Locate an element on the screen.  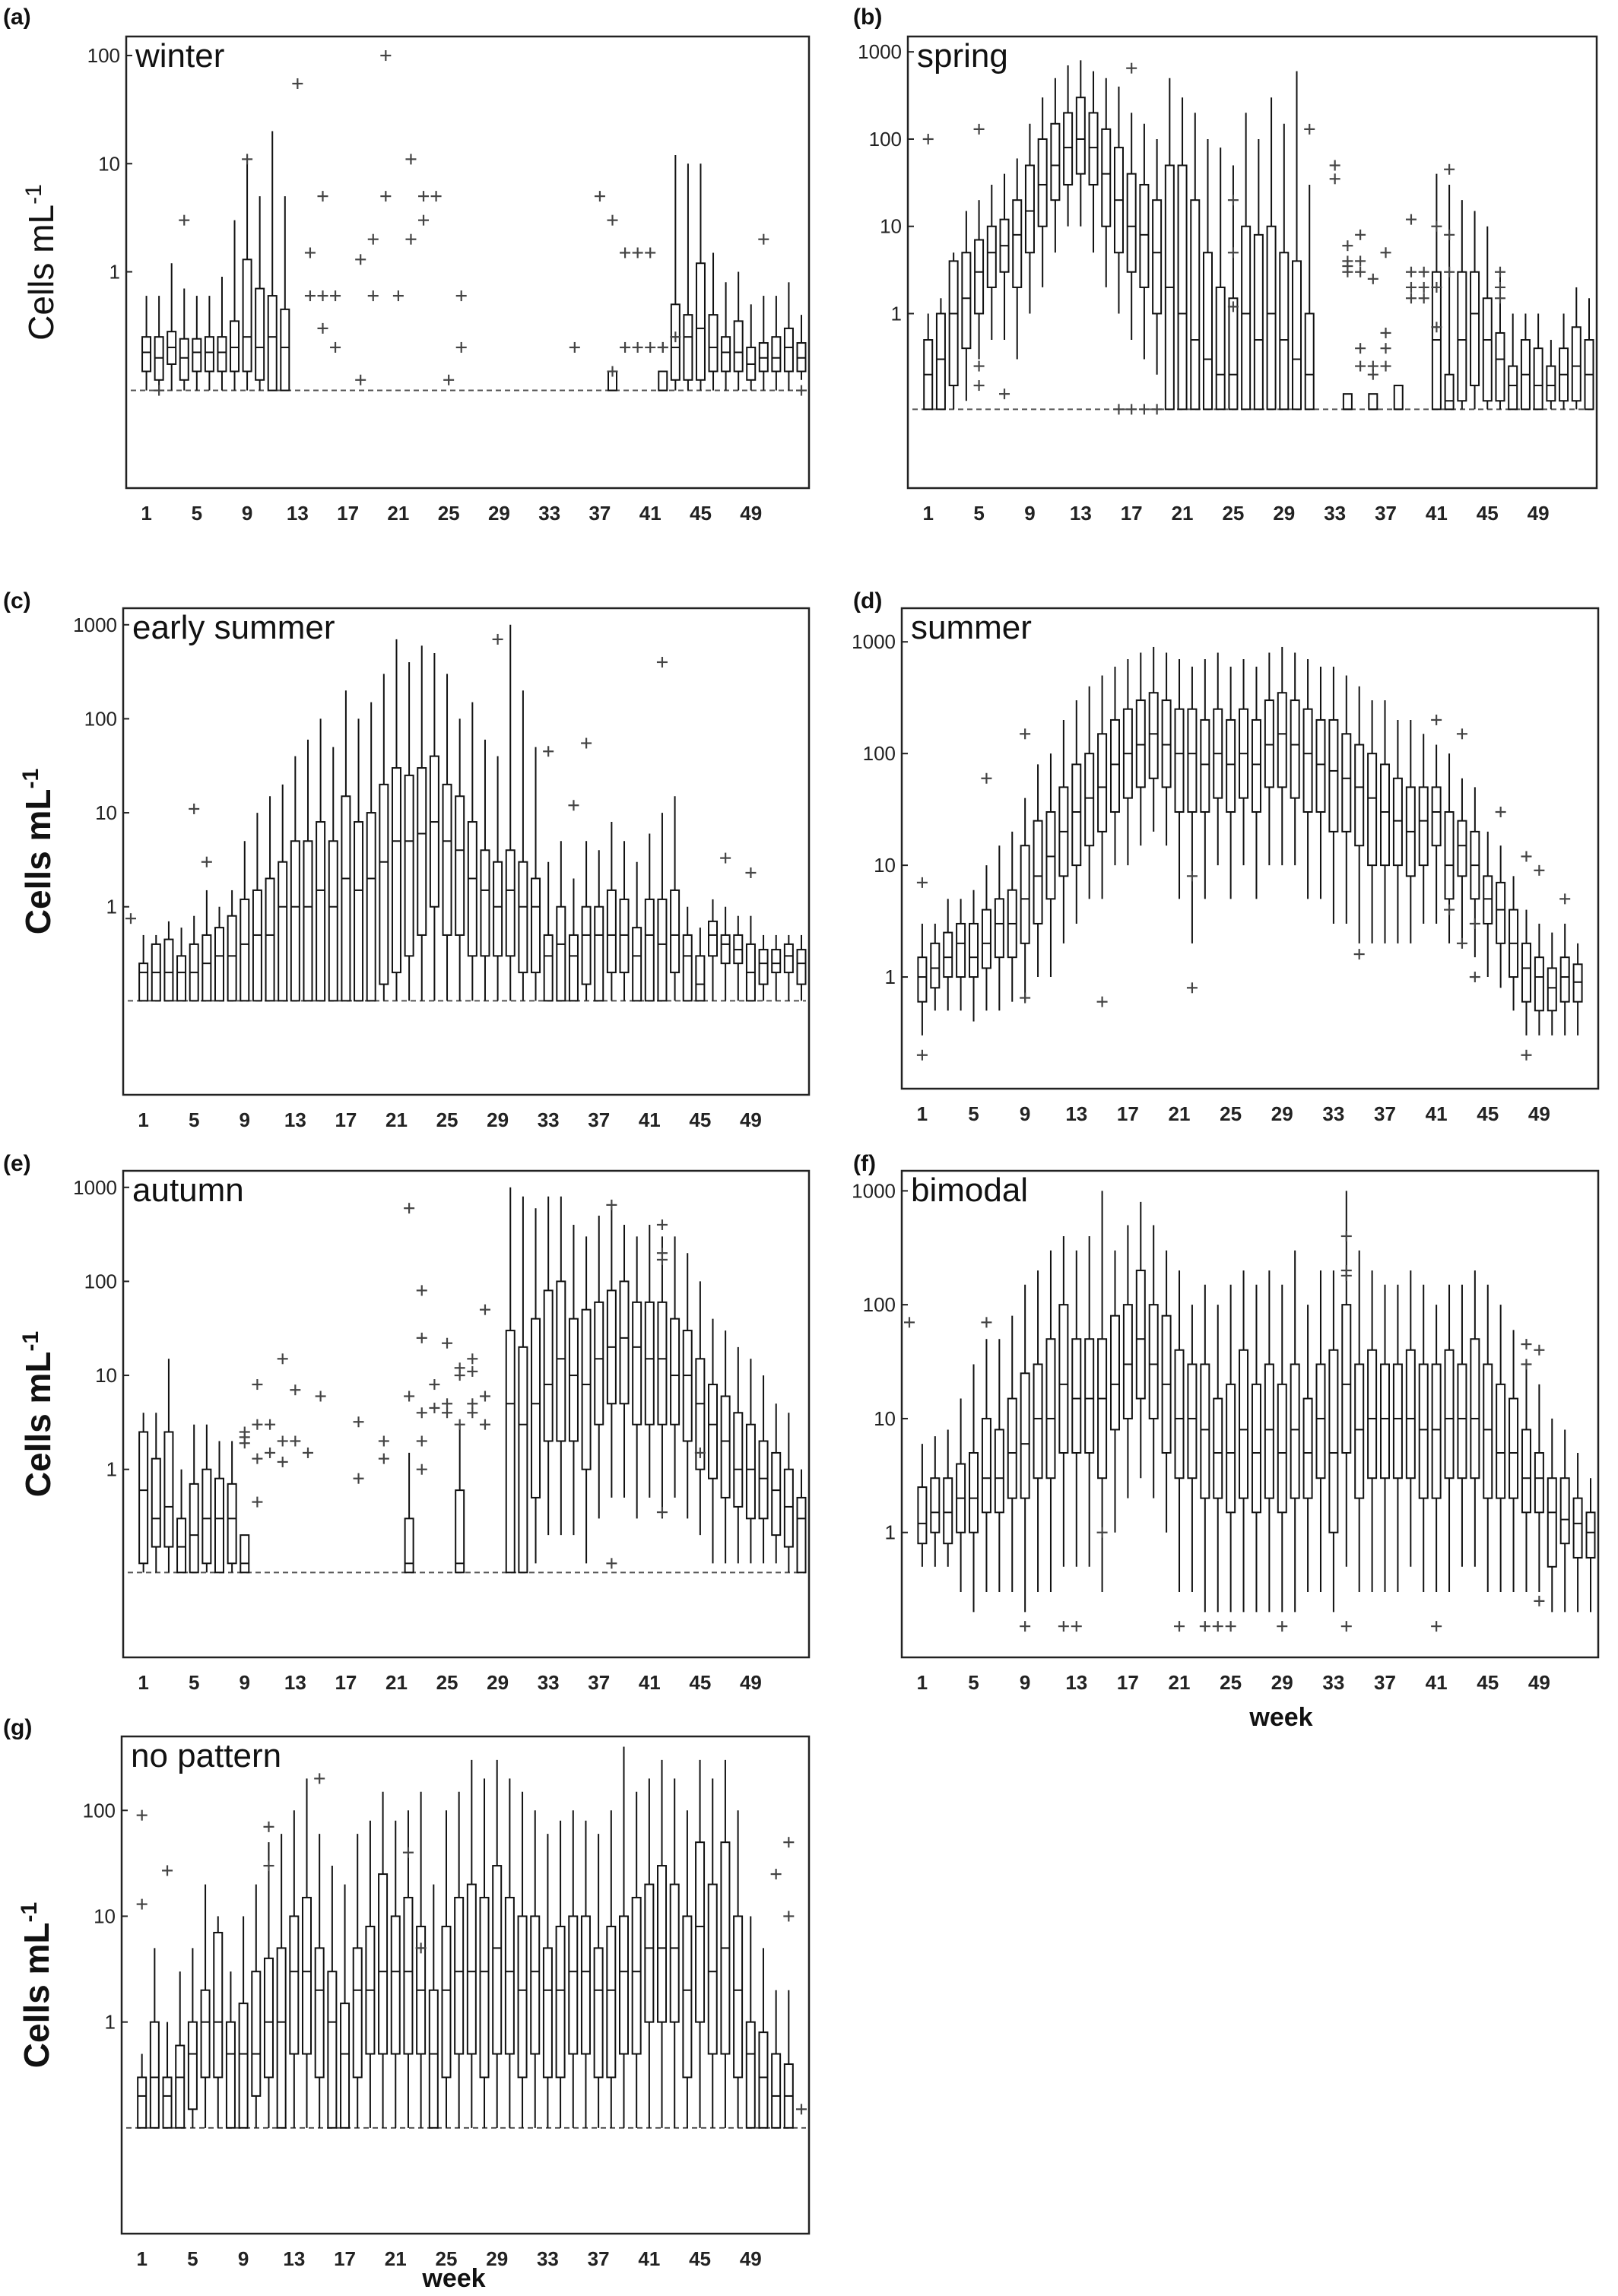
panel-letter: (b) is located at coordinates (867, 17).